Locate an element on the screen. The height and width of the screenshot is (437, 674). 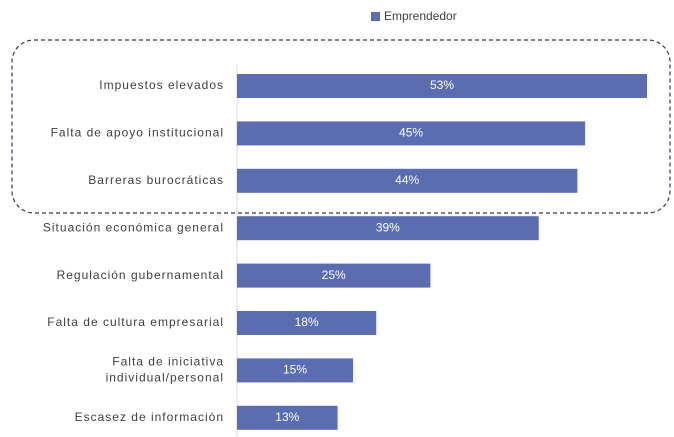
category-label: Falta de apoyo institucional is located at coordinates (137, 133).